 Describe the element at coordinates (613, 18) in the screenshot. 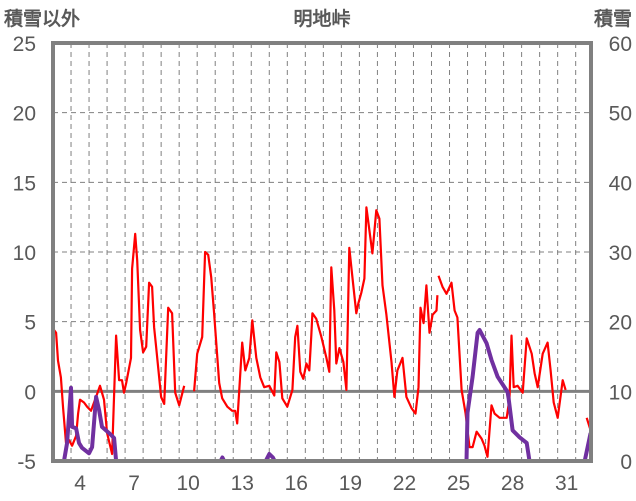

I see `right-axis-title: 積雪` at that location.